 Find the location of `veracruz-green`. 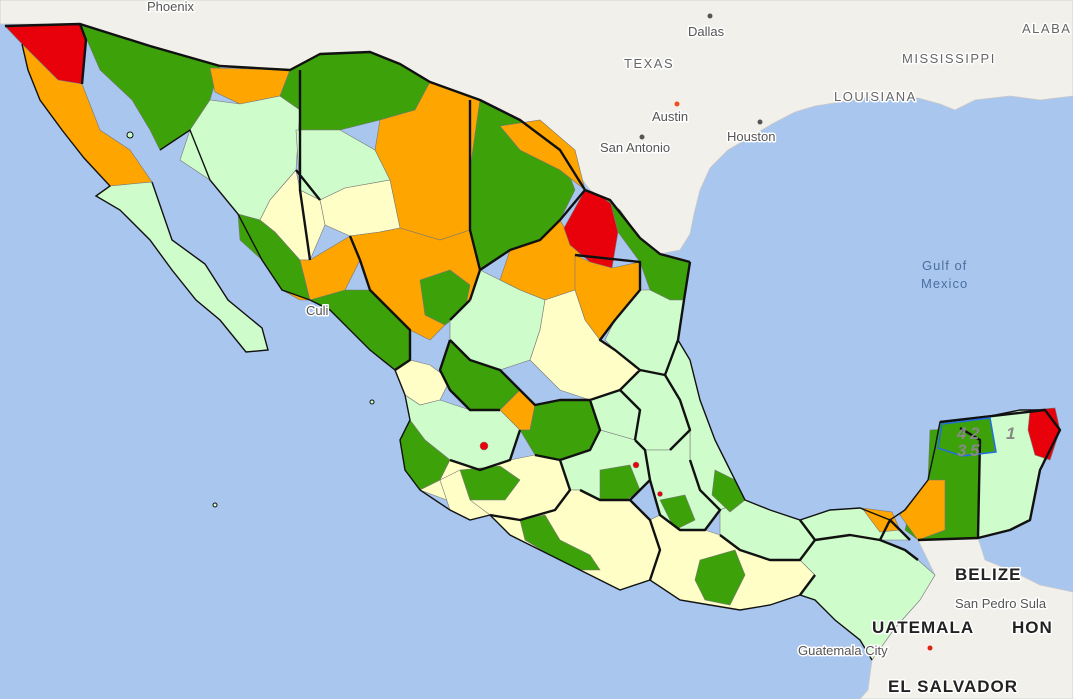

veracruz-green is located at coordinates (728, 491).